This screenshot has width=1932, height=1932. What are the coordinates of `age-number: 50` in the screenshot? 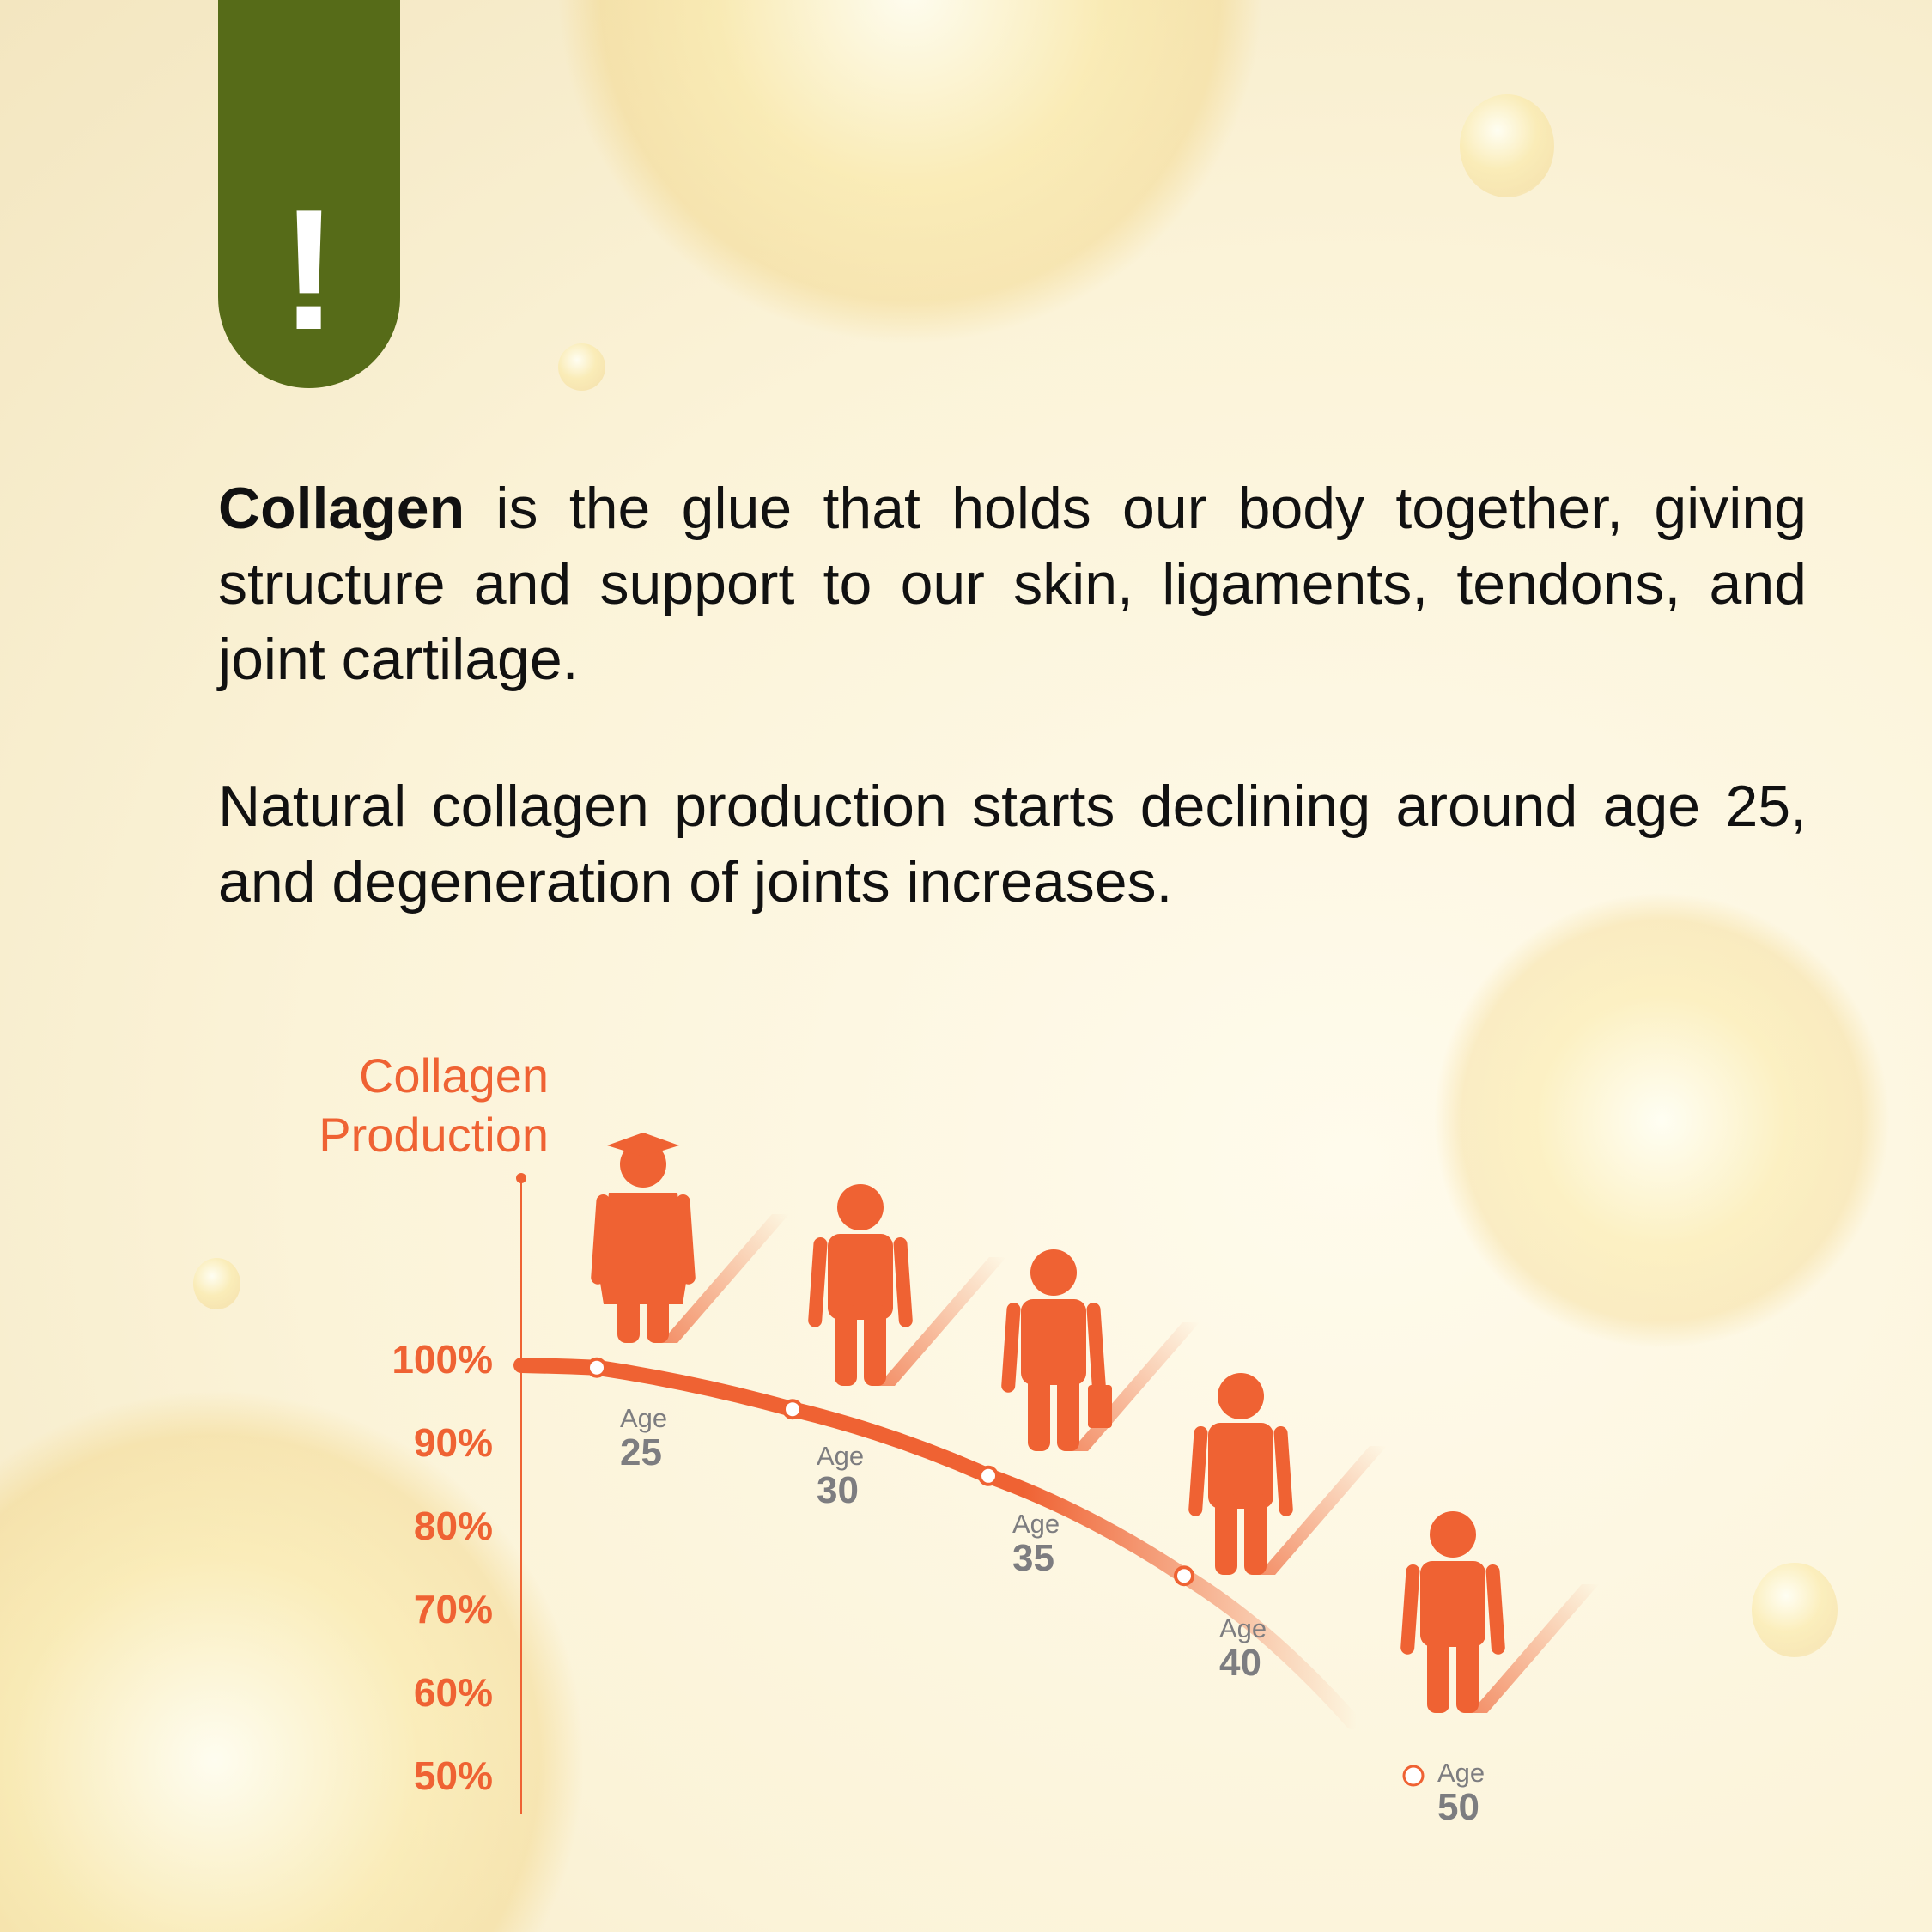 It's located at (1458, 1807).